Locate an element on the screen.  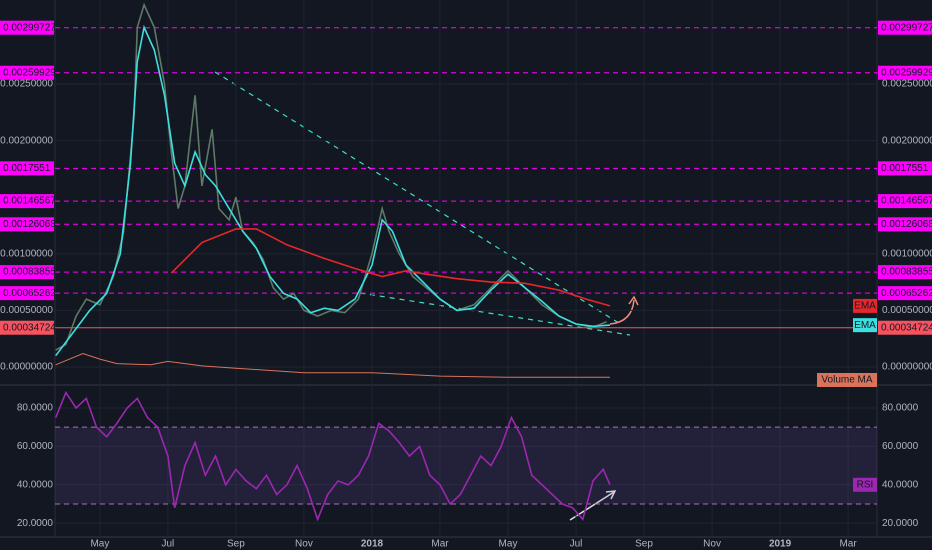
rsi-band is located at coordinates (466, 465).